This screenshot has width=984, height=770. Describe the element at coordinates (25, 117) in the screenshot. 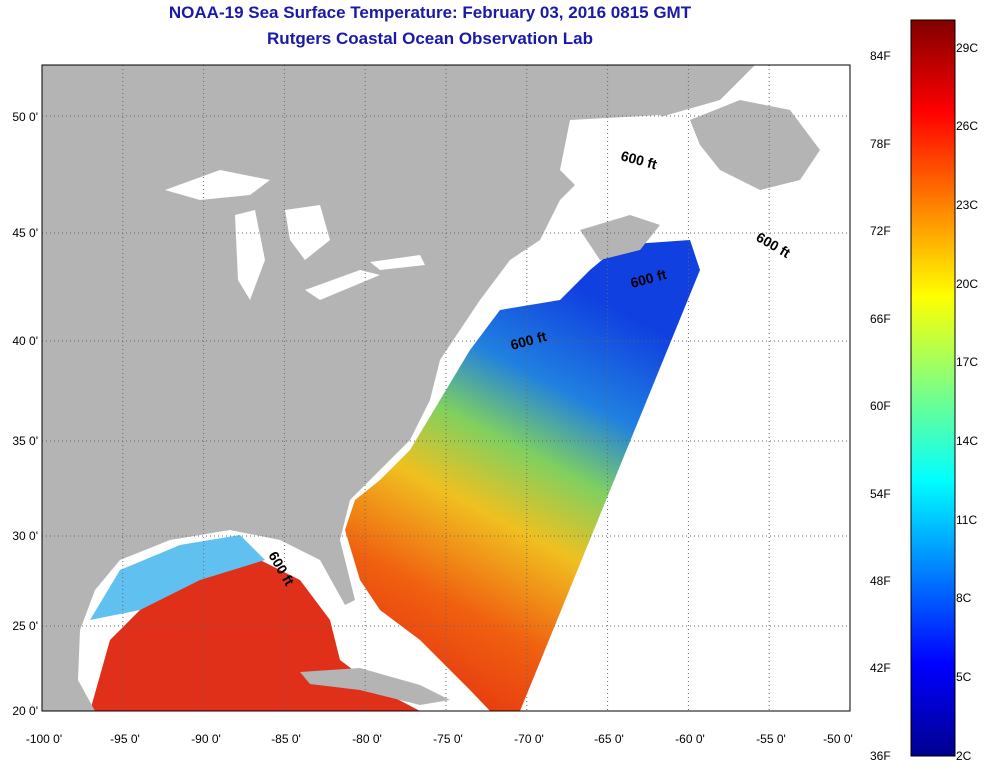

I see `y-tick-label: 50 0'` at that location.